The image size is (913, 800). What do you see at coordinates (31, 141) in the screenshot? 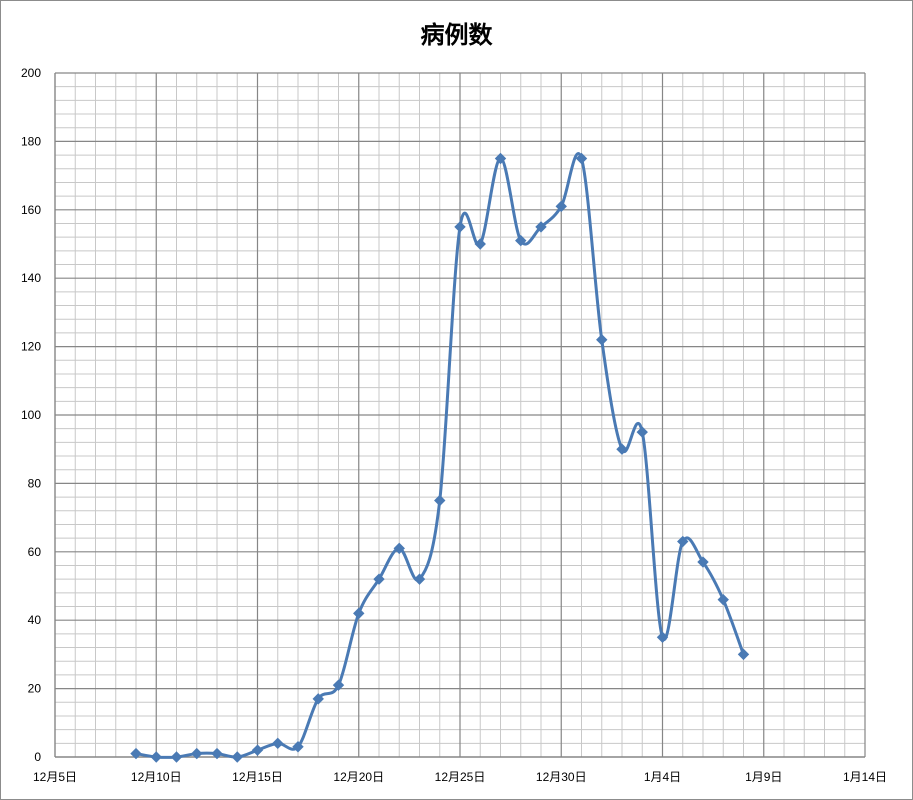
I see `y-tick-label: 180` at bounding box center [31, 141].